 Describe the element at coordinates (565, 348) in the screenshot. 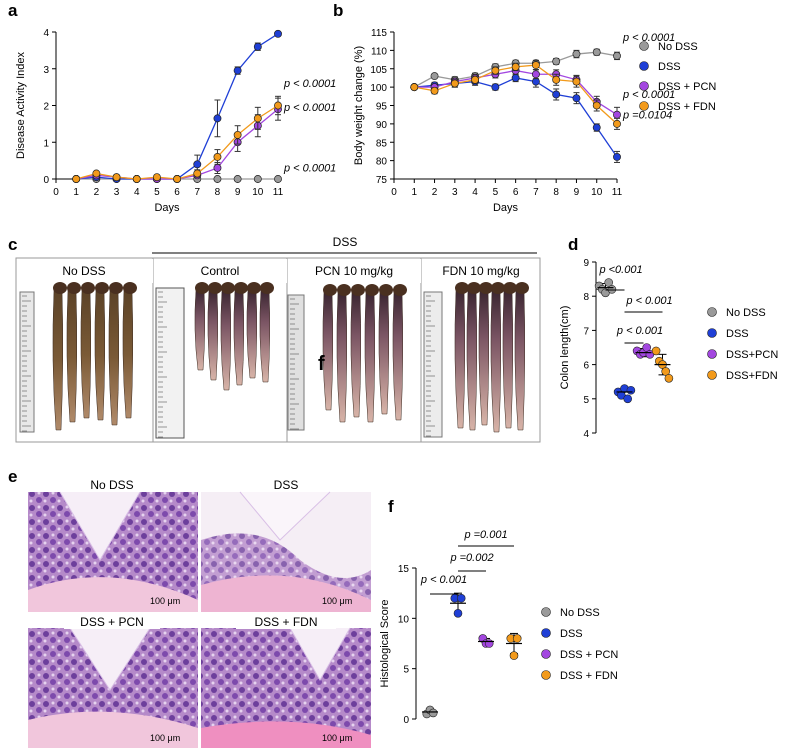

I see `y-axis-label: Colon length(cm)` at that location.